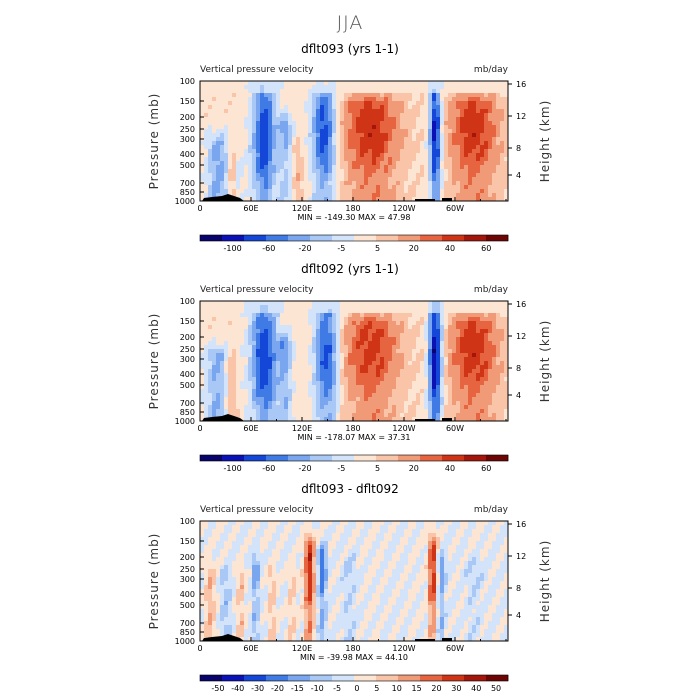 Image resolution: width=700 pixels, height=700 pixels. I want to click on variable-label: Vertical pressure velocity, so click(257, 70).